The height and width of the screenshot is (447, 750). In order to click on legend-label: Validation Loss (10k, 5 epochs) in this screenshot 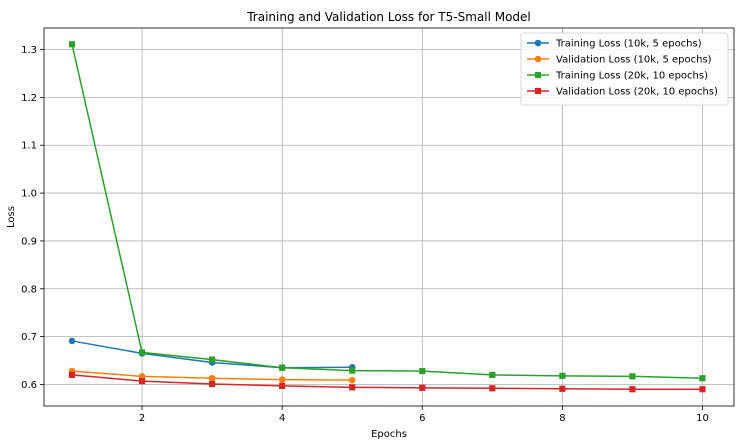, I will do `click(634, 60)`.